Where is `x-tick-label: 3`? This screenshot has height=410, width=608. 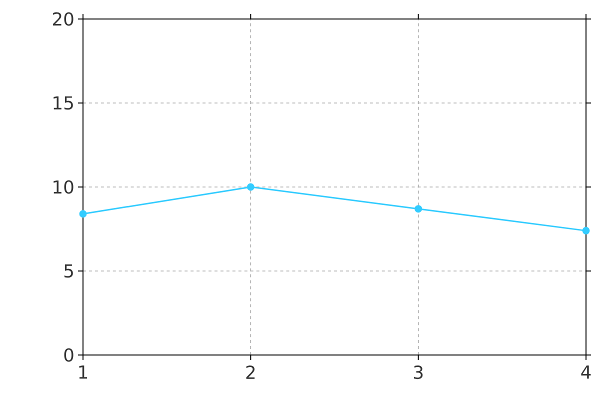
x-tick-label: 3 is located at coordinates (418, 373).